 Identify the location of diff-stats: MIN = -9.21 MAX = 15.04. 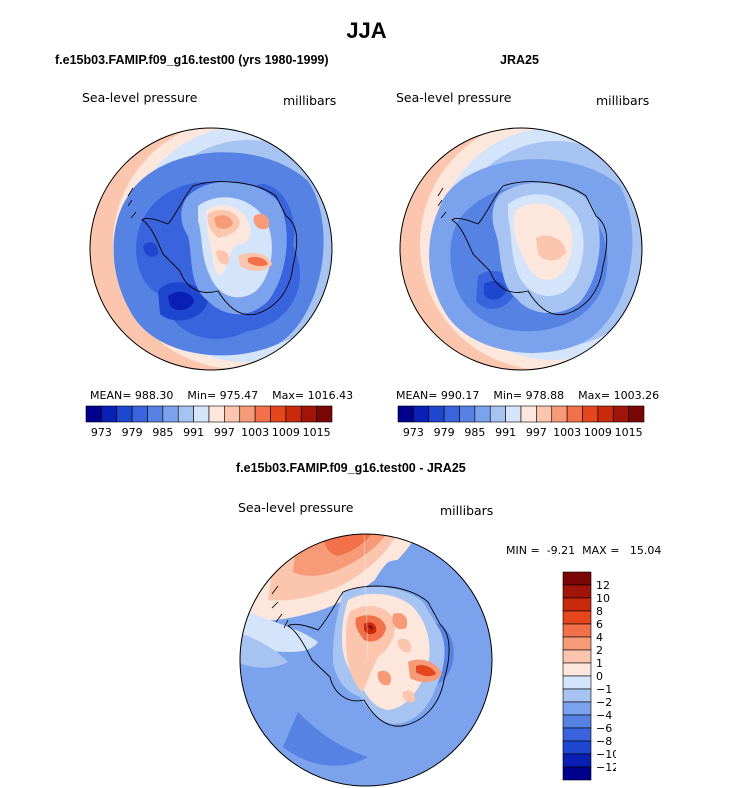
(583, 550).